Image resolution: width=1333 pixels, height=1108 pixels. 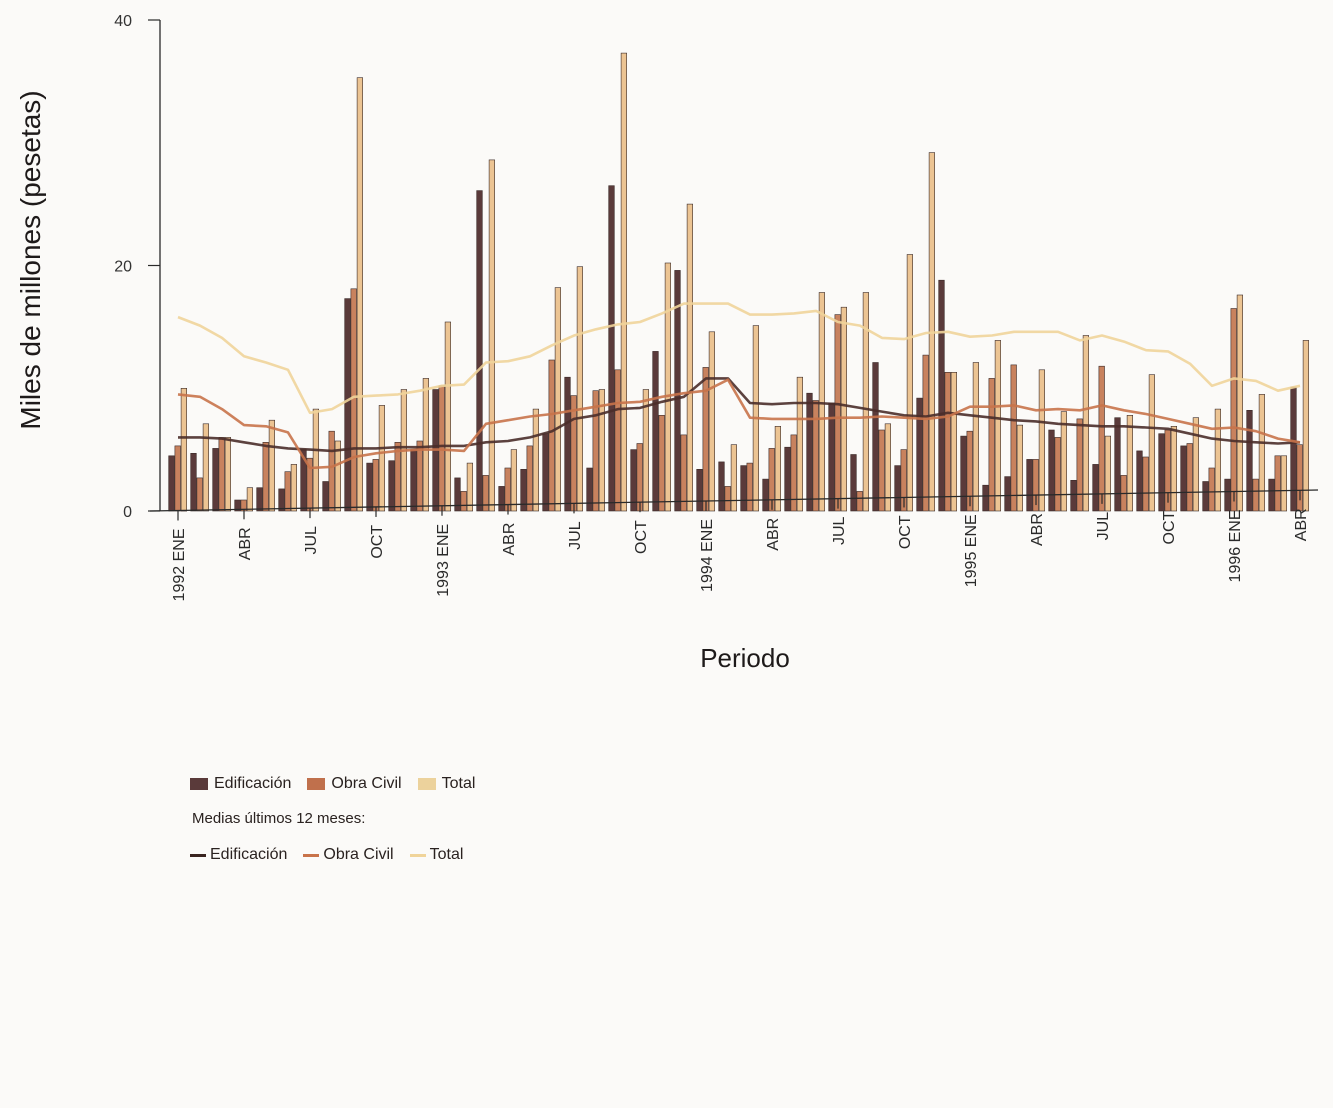 What do you see at coordinates (279, 818) in the screenshot?
I see `legend-note: Medias últimos 12 meses:` at bounding box center [279, 818].